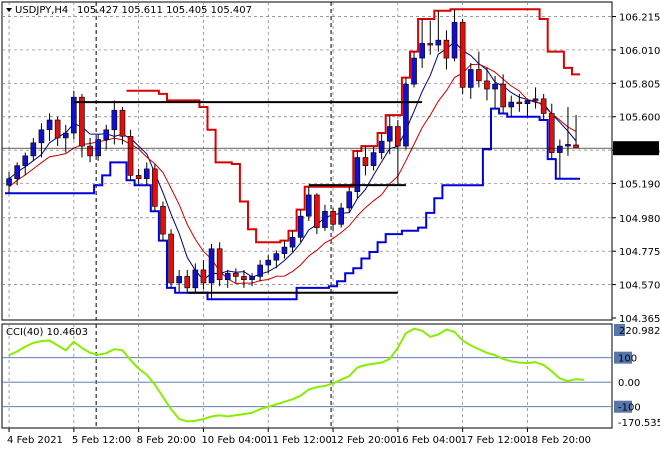 Image resolution: width=660 pixels, height=450 pixels. What do you see at coordinates (639, 18) in the screenshot?
I see `price-tick-label: 106.215` at bounding box center [639, 18].